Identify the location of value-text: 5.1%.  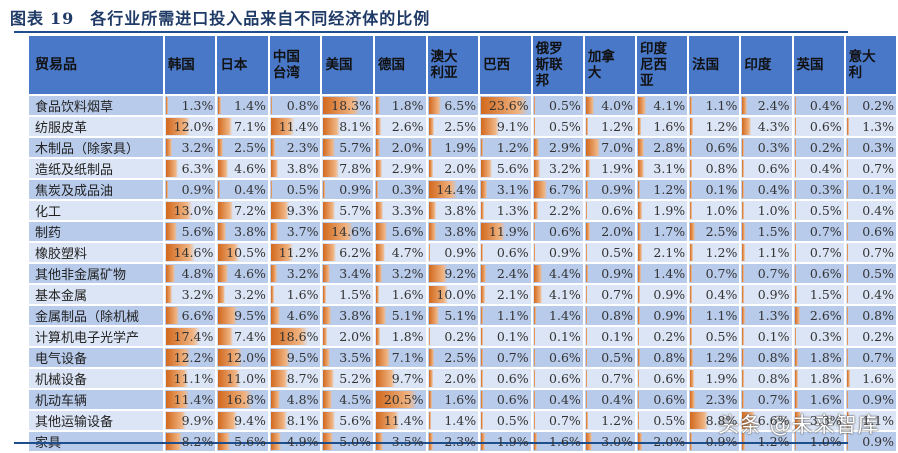
(407, 315).